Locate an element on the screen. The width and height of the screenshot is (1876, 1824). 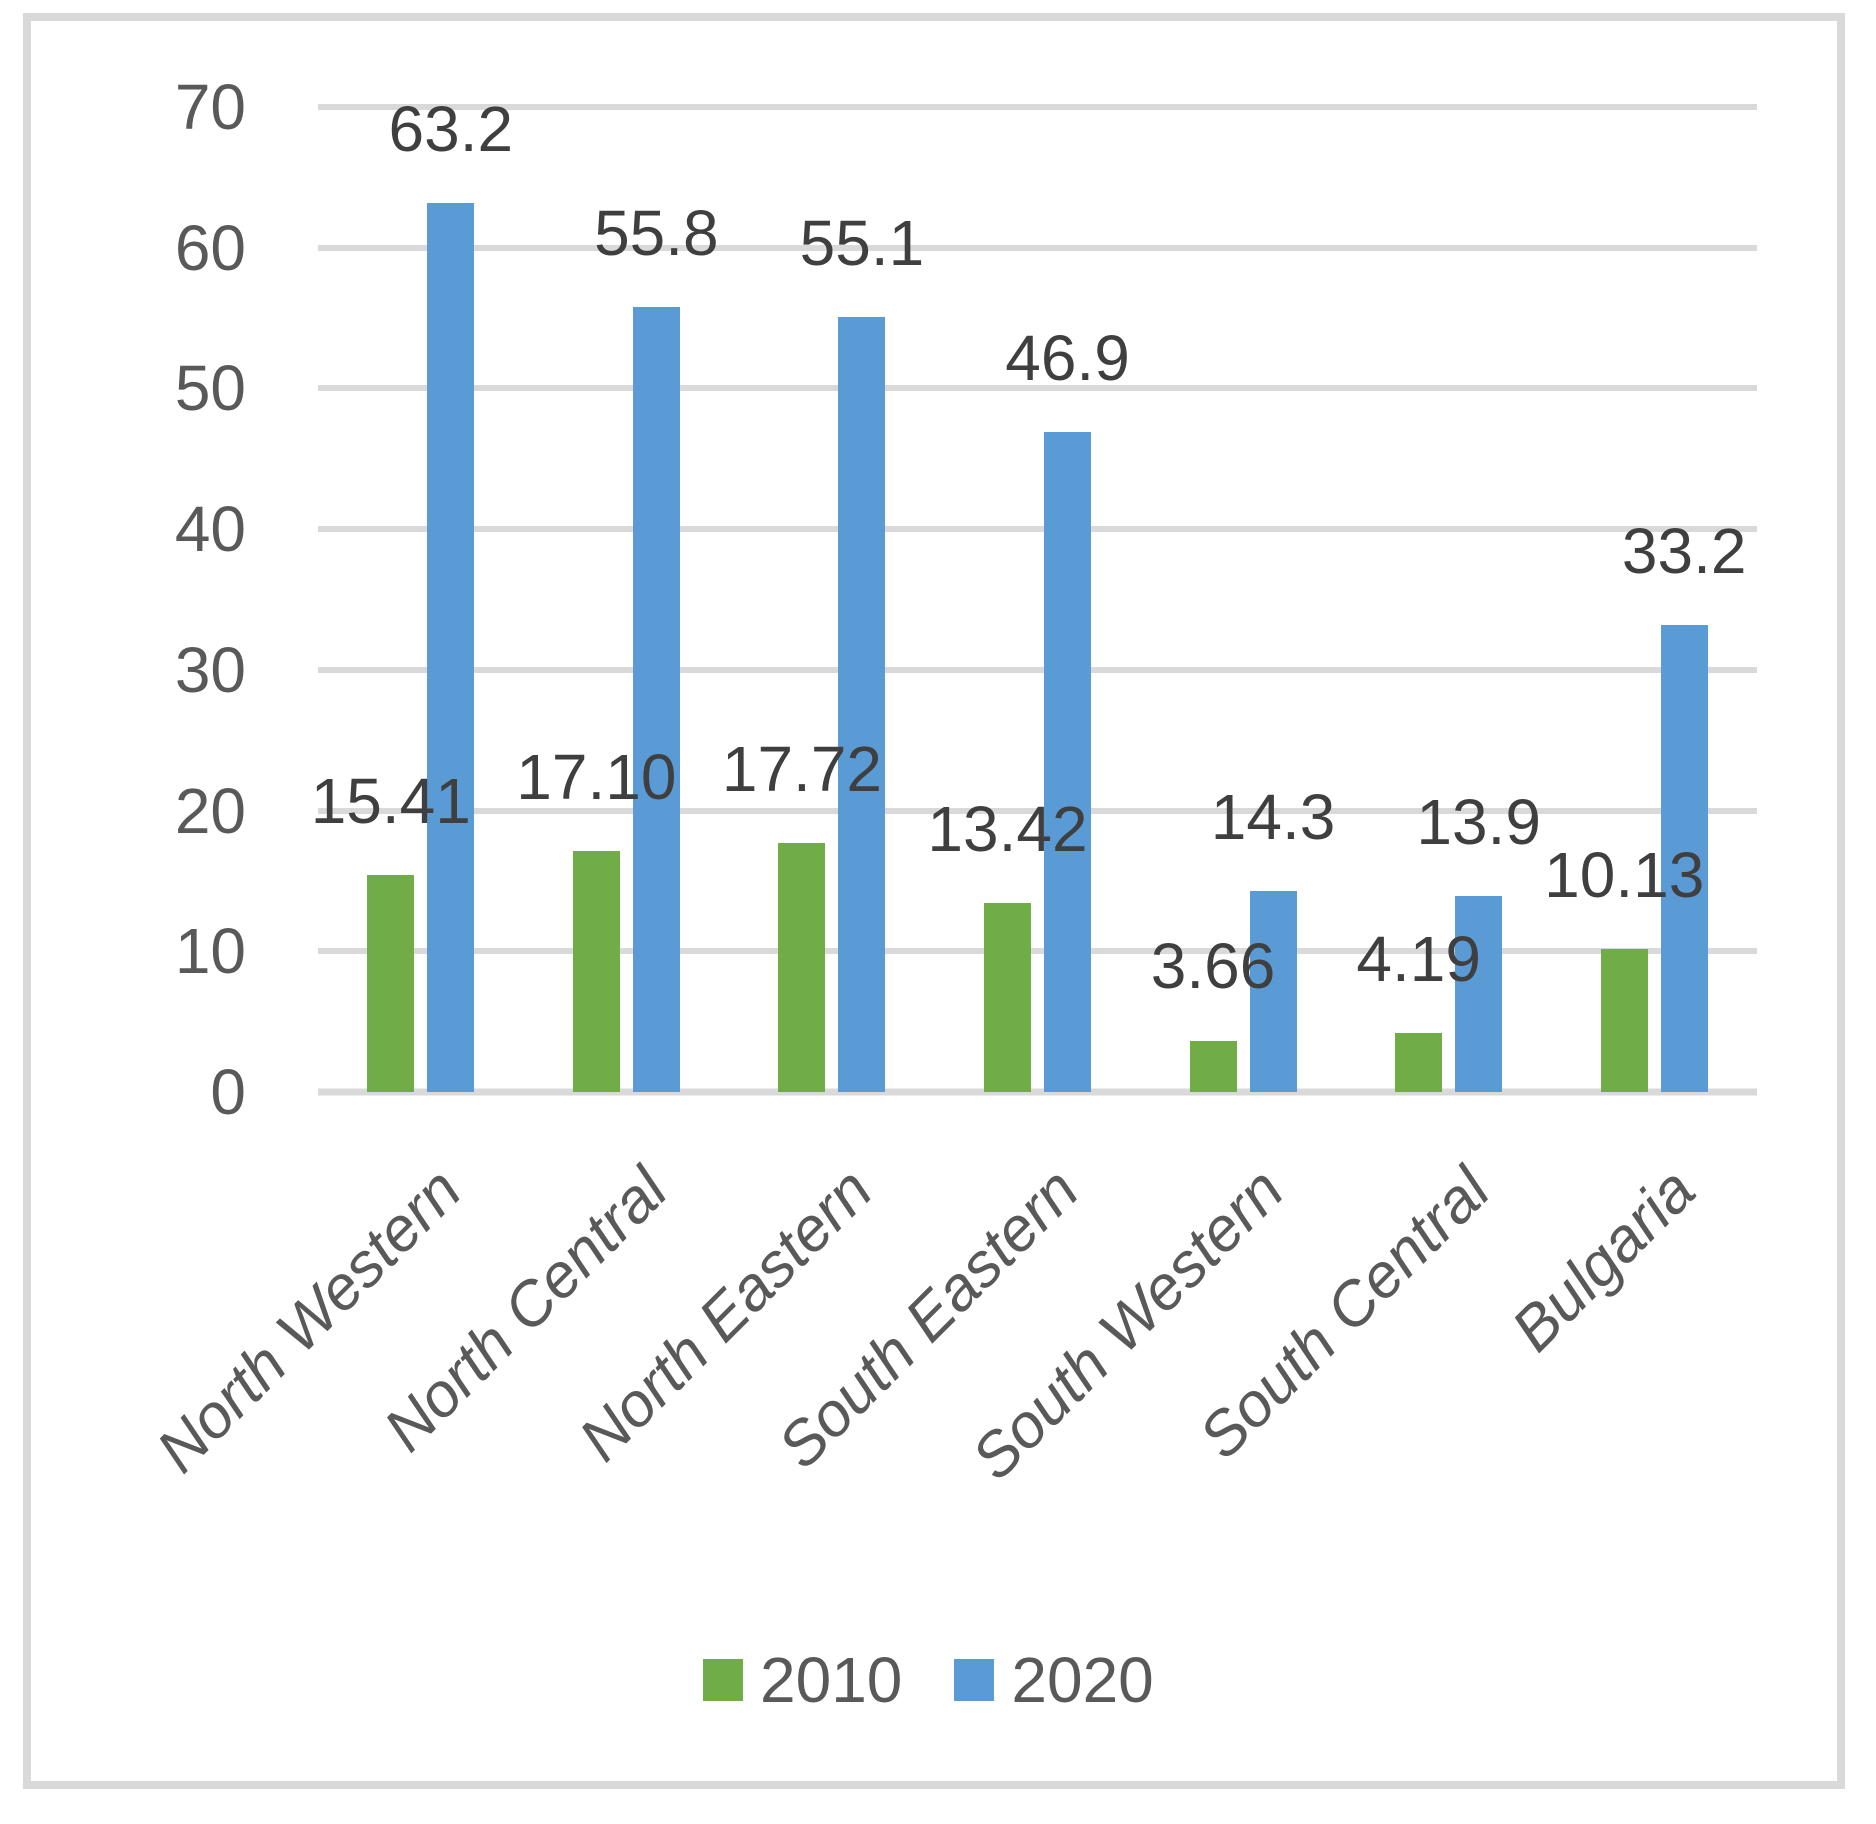
legend-item-2010: 2010 is located at coordinates (802, 1680).